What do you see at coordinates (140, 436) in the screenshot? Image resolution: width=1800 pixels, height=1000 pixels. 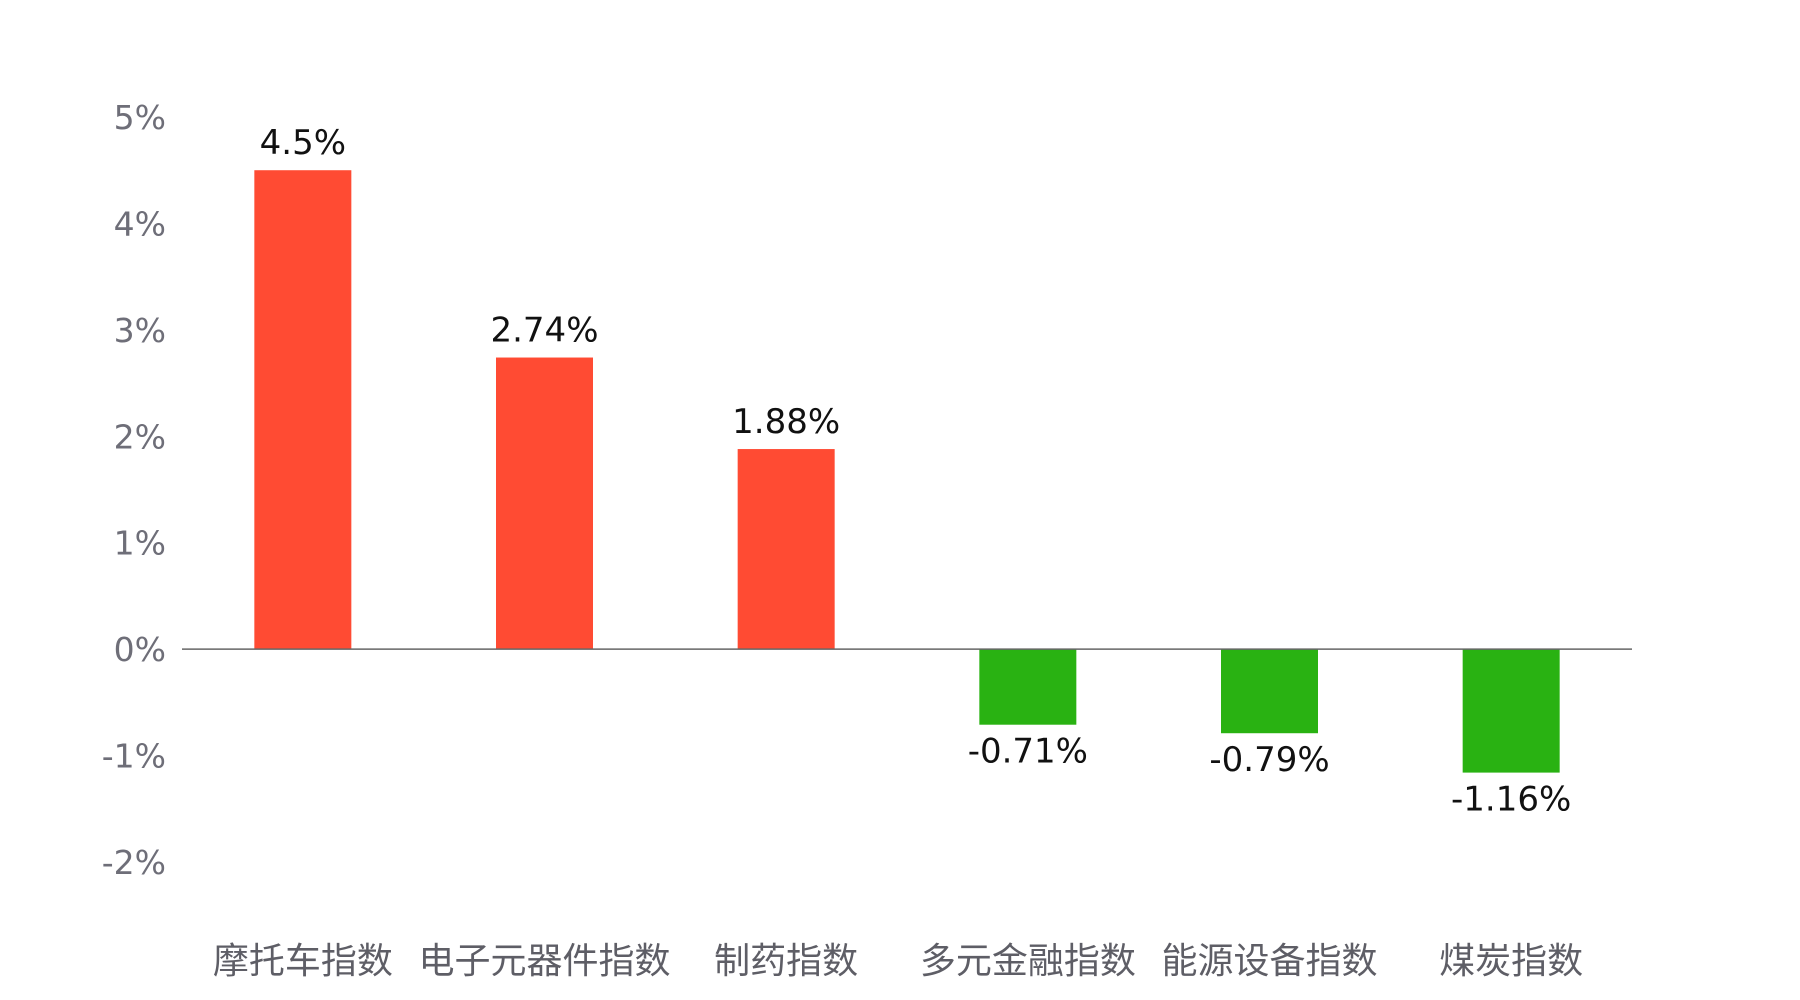 I see `y-tick-label: 2%` at bounding box center [140, 436].